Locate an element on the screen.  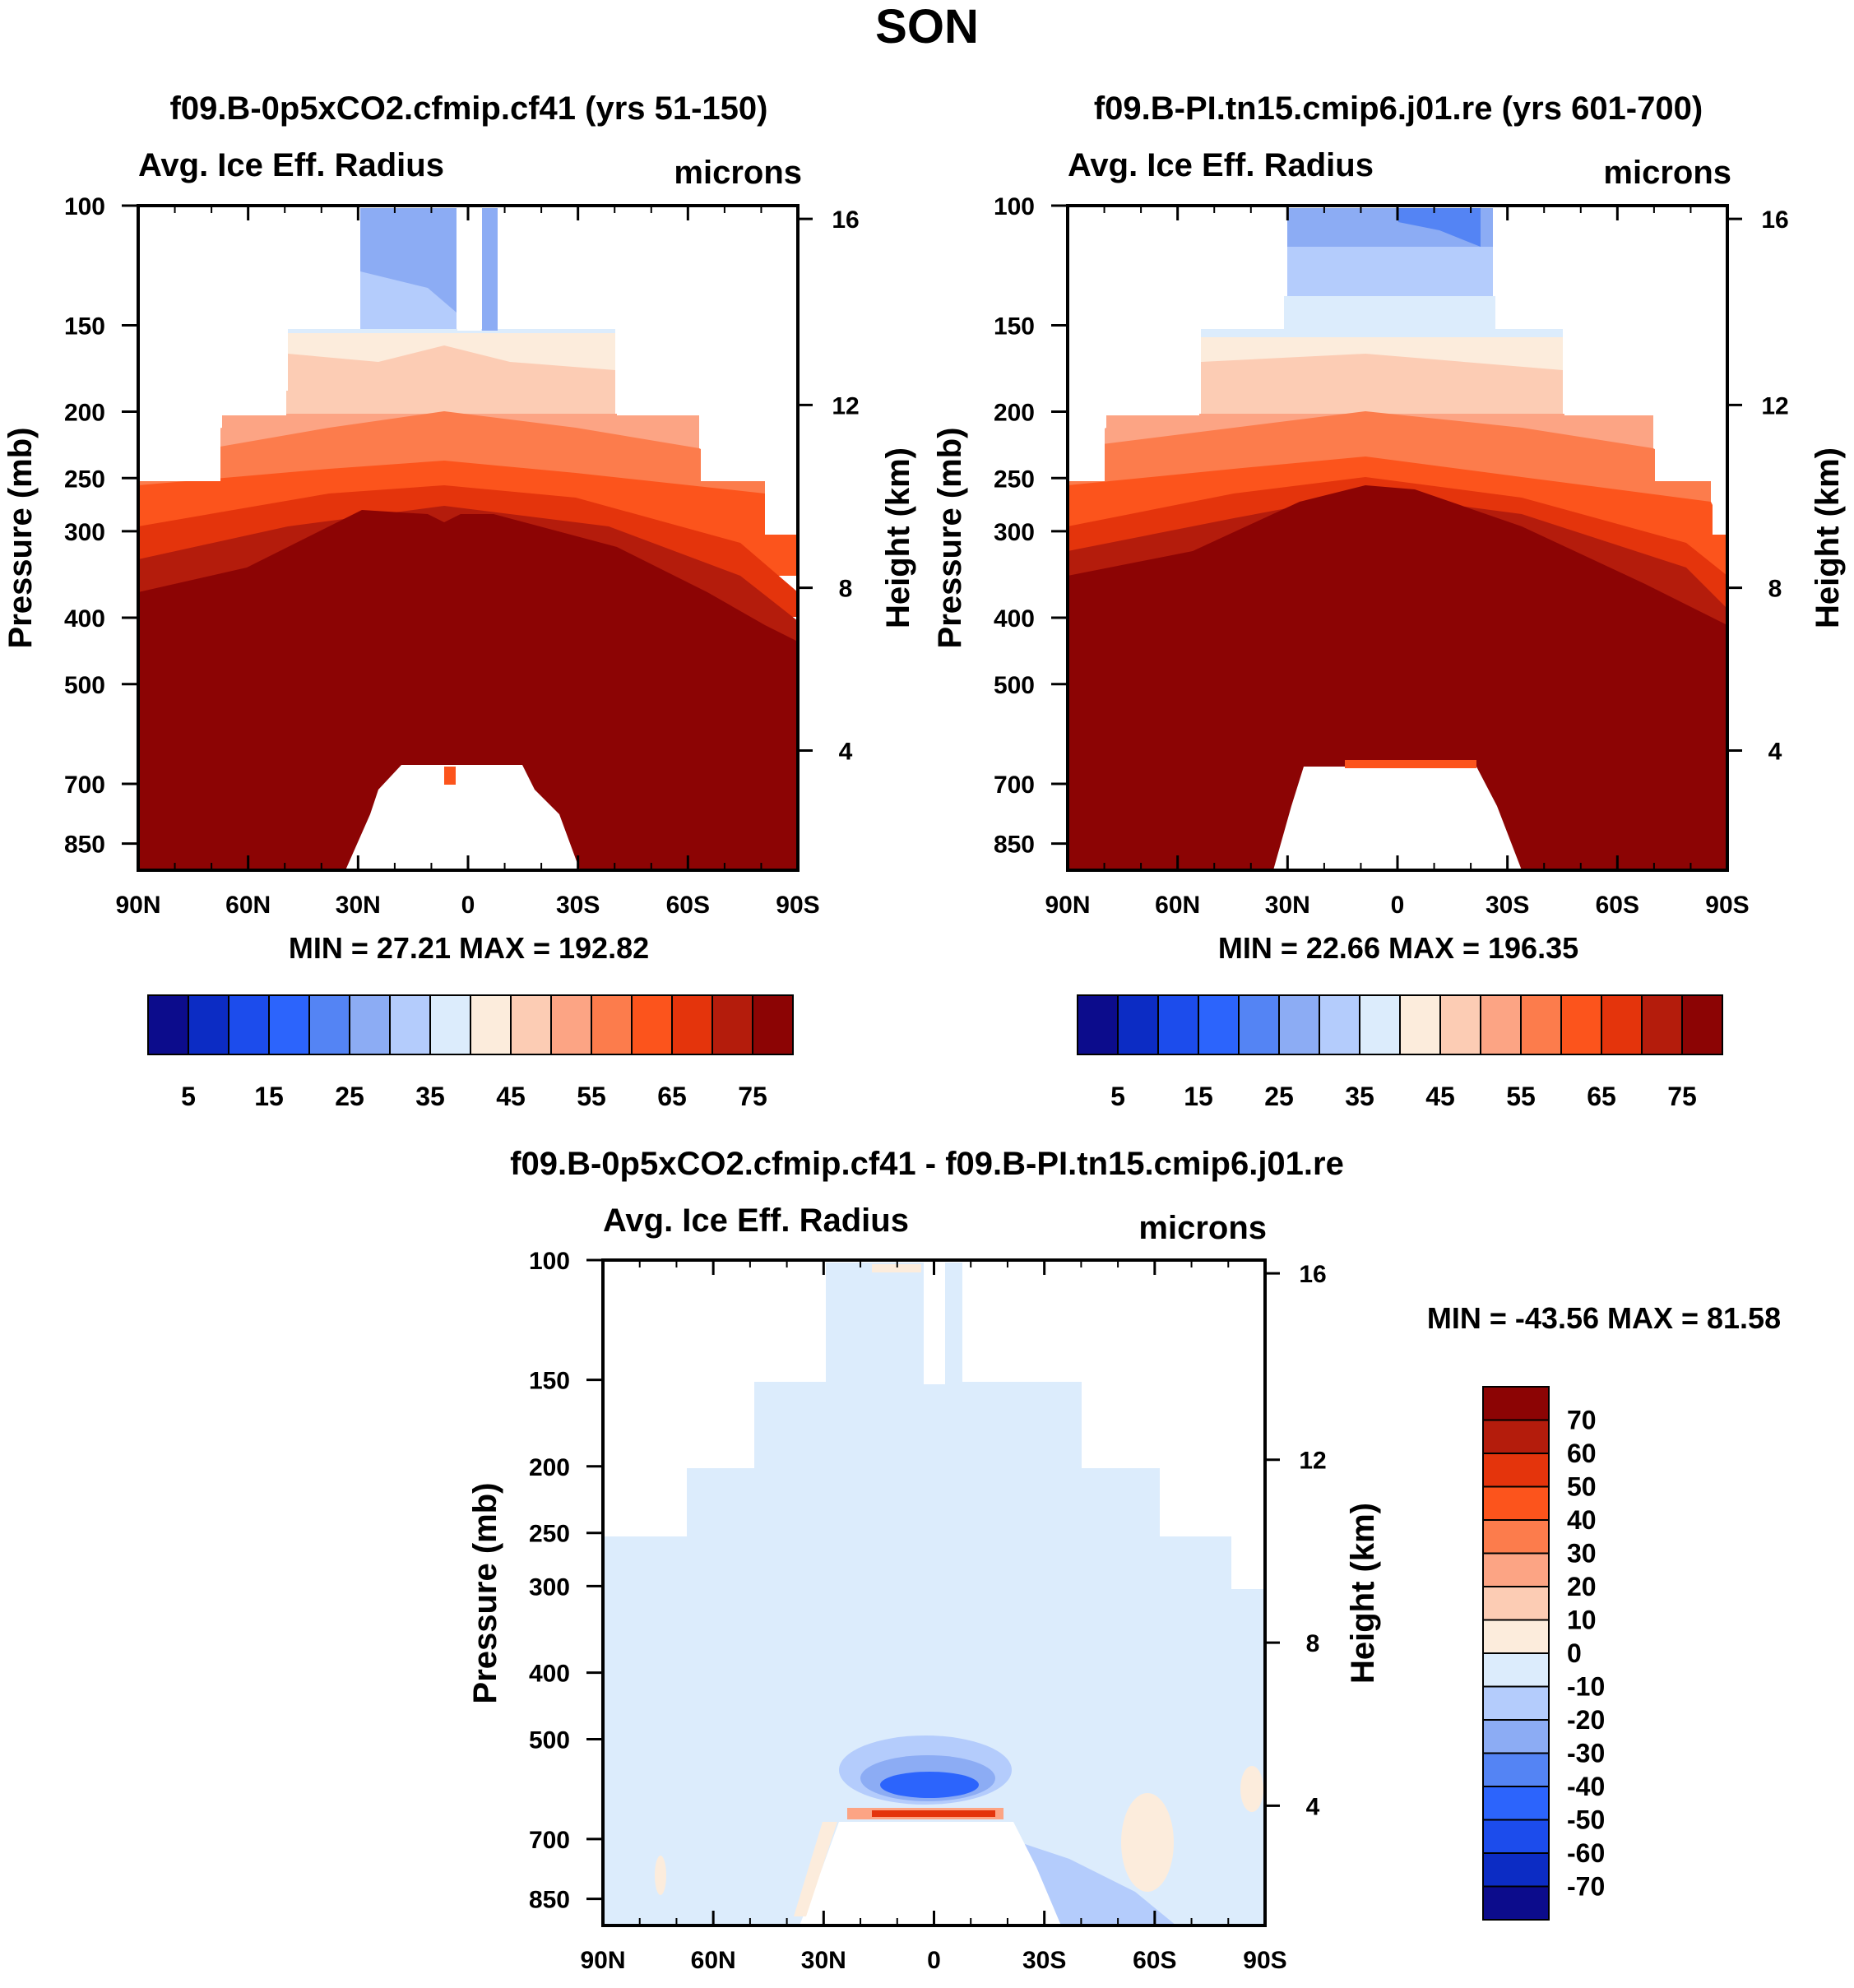
panel-2-mask-r3 is located at coordinates (1720, 508).